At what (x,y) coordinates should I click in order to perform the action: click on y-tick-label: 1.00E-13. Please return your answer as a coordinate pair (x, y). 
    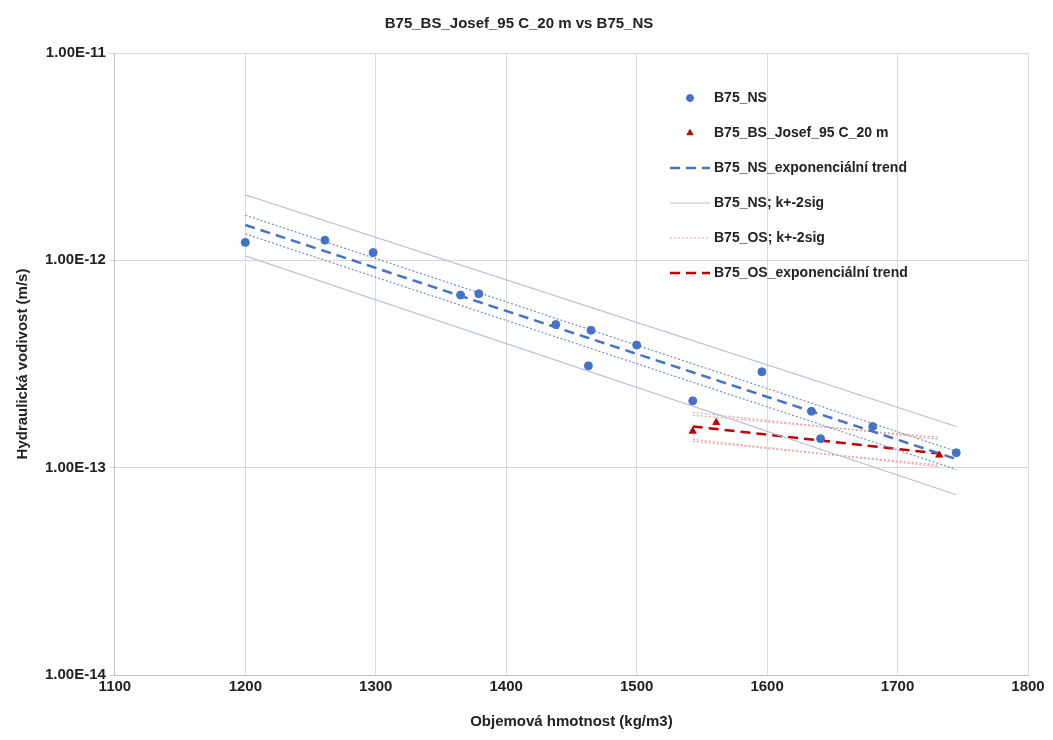
    Looking at the image, I should click on (75, 466).